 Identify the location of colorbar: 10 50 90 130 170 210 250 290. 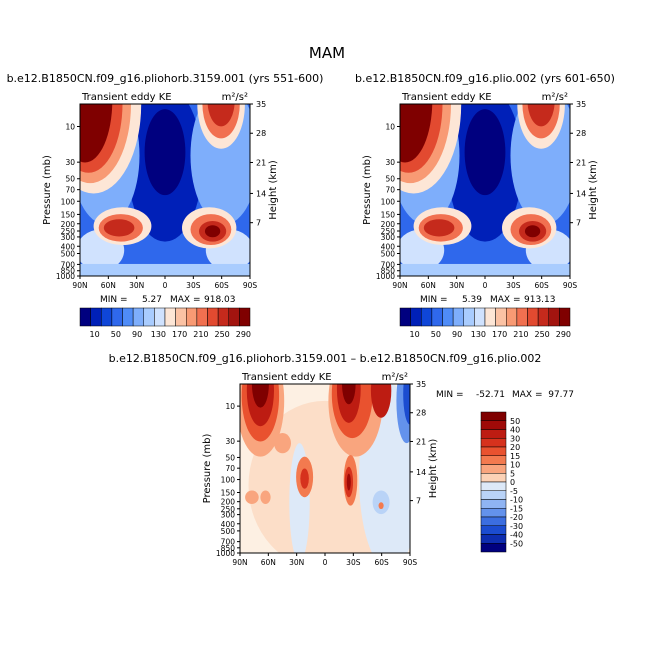
(485, 323).